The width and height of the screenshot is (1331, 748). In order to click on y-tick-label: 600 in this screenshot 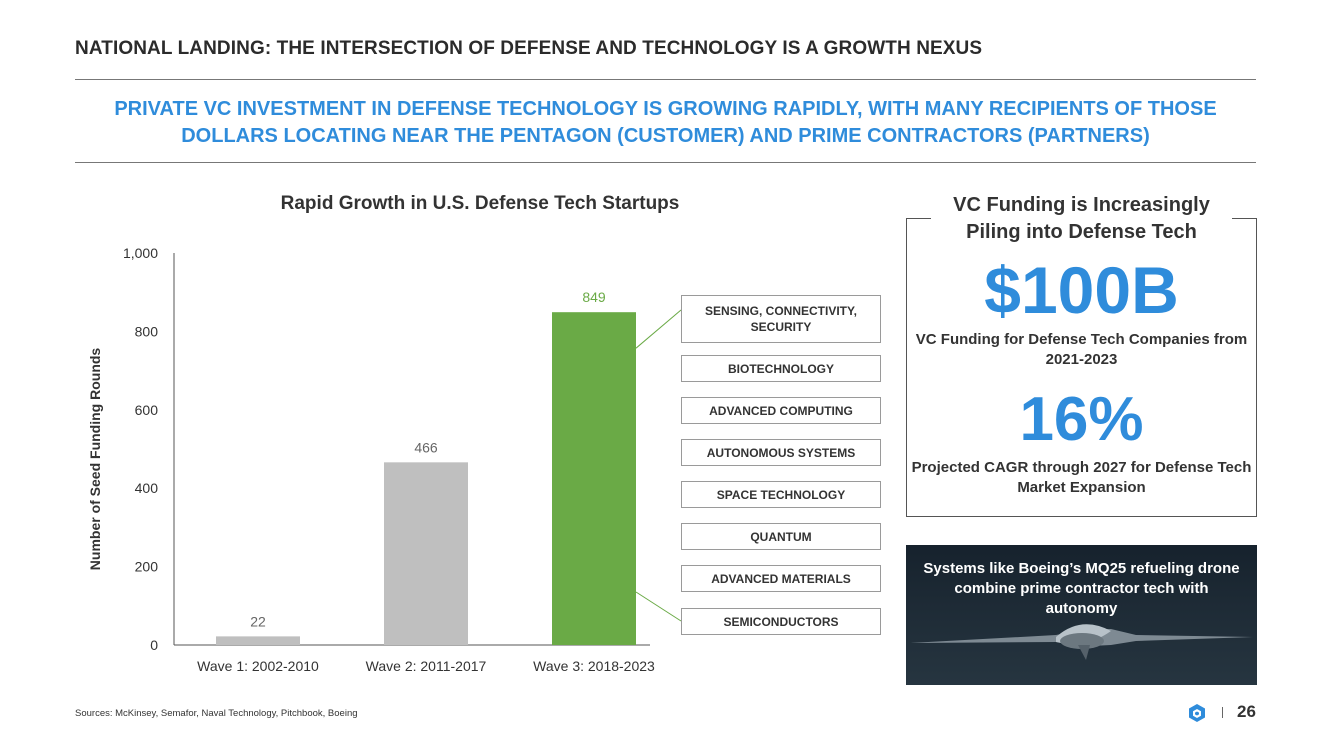, I will do `click(147, 410)`.